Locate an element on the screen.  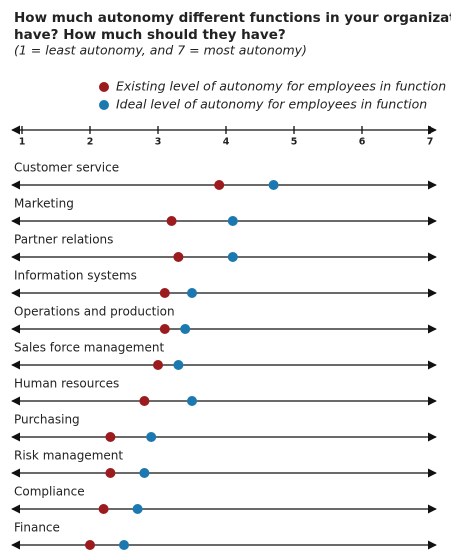
x-tick-label: 4 is located at coordinates (226, 142).